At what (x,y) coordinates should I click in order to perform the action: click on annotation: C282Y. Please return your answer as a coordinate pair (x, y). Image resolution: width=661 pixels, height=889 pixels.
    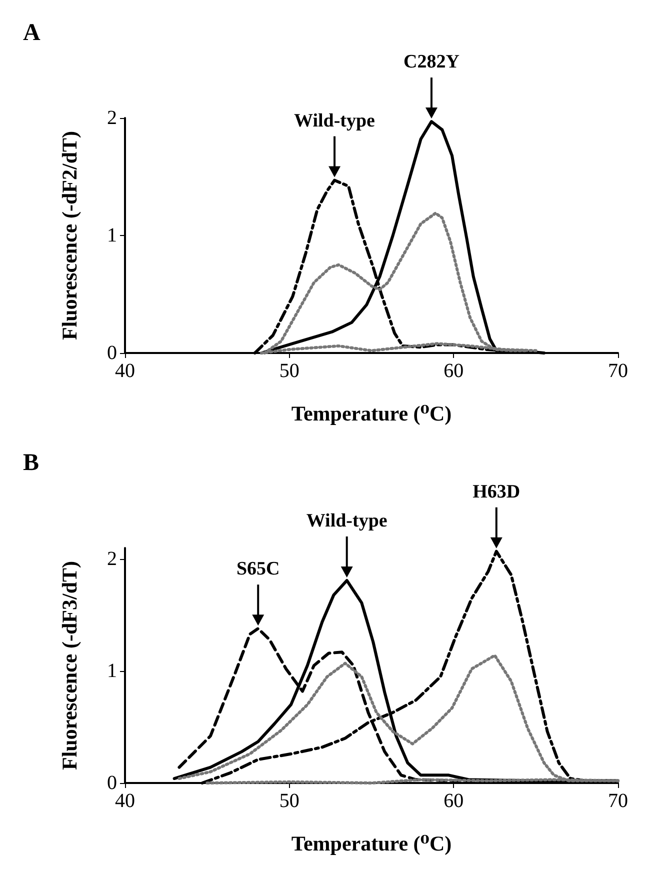
    Looking at the image, I should click on (432, 62).